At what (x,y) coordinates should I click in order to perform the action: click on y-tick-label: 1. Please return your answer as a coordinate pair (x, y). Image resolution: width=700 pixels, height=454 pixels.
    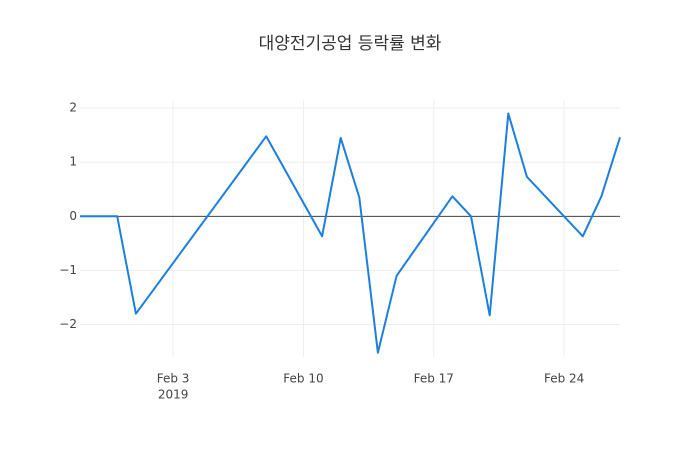
    Looking at the image, I should click on (73, 162).